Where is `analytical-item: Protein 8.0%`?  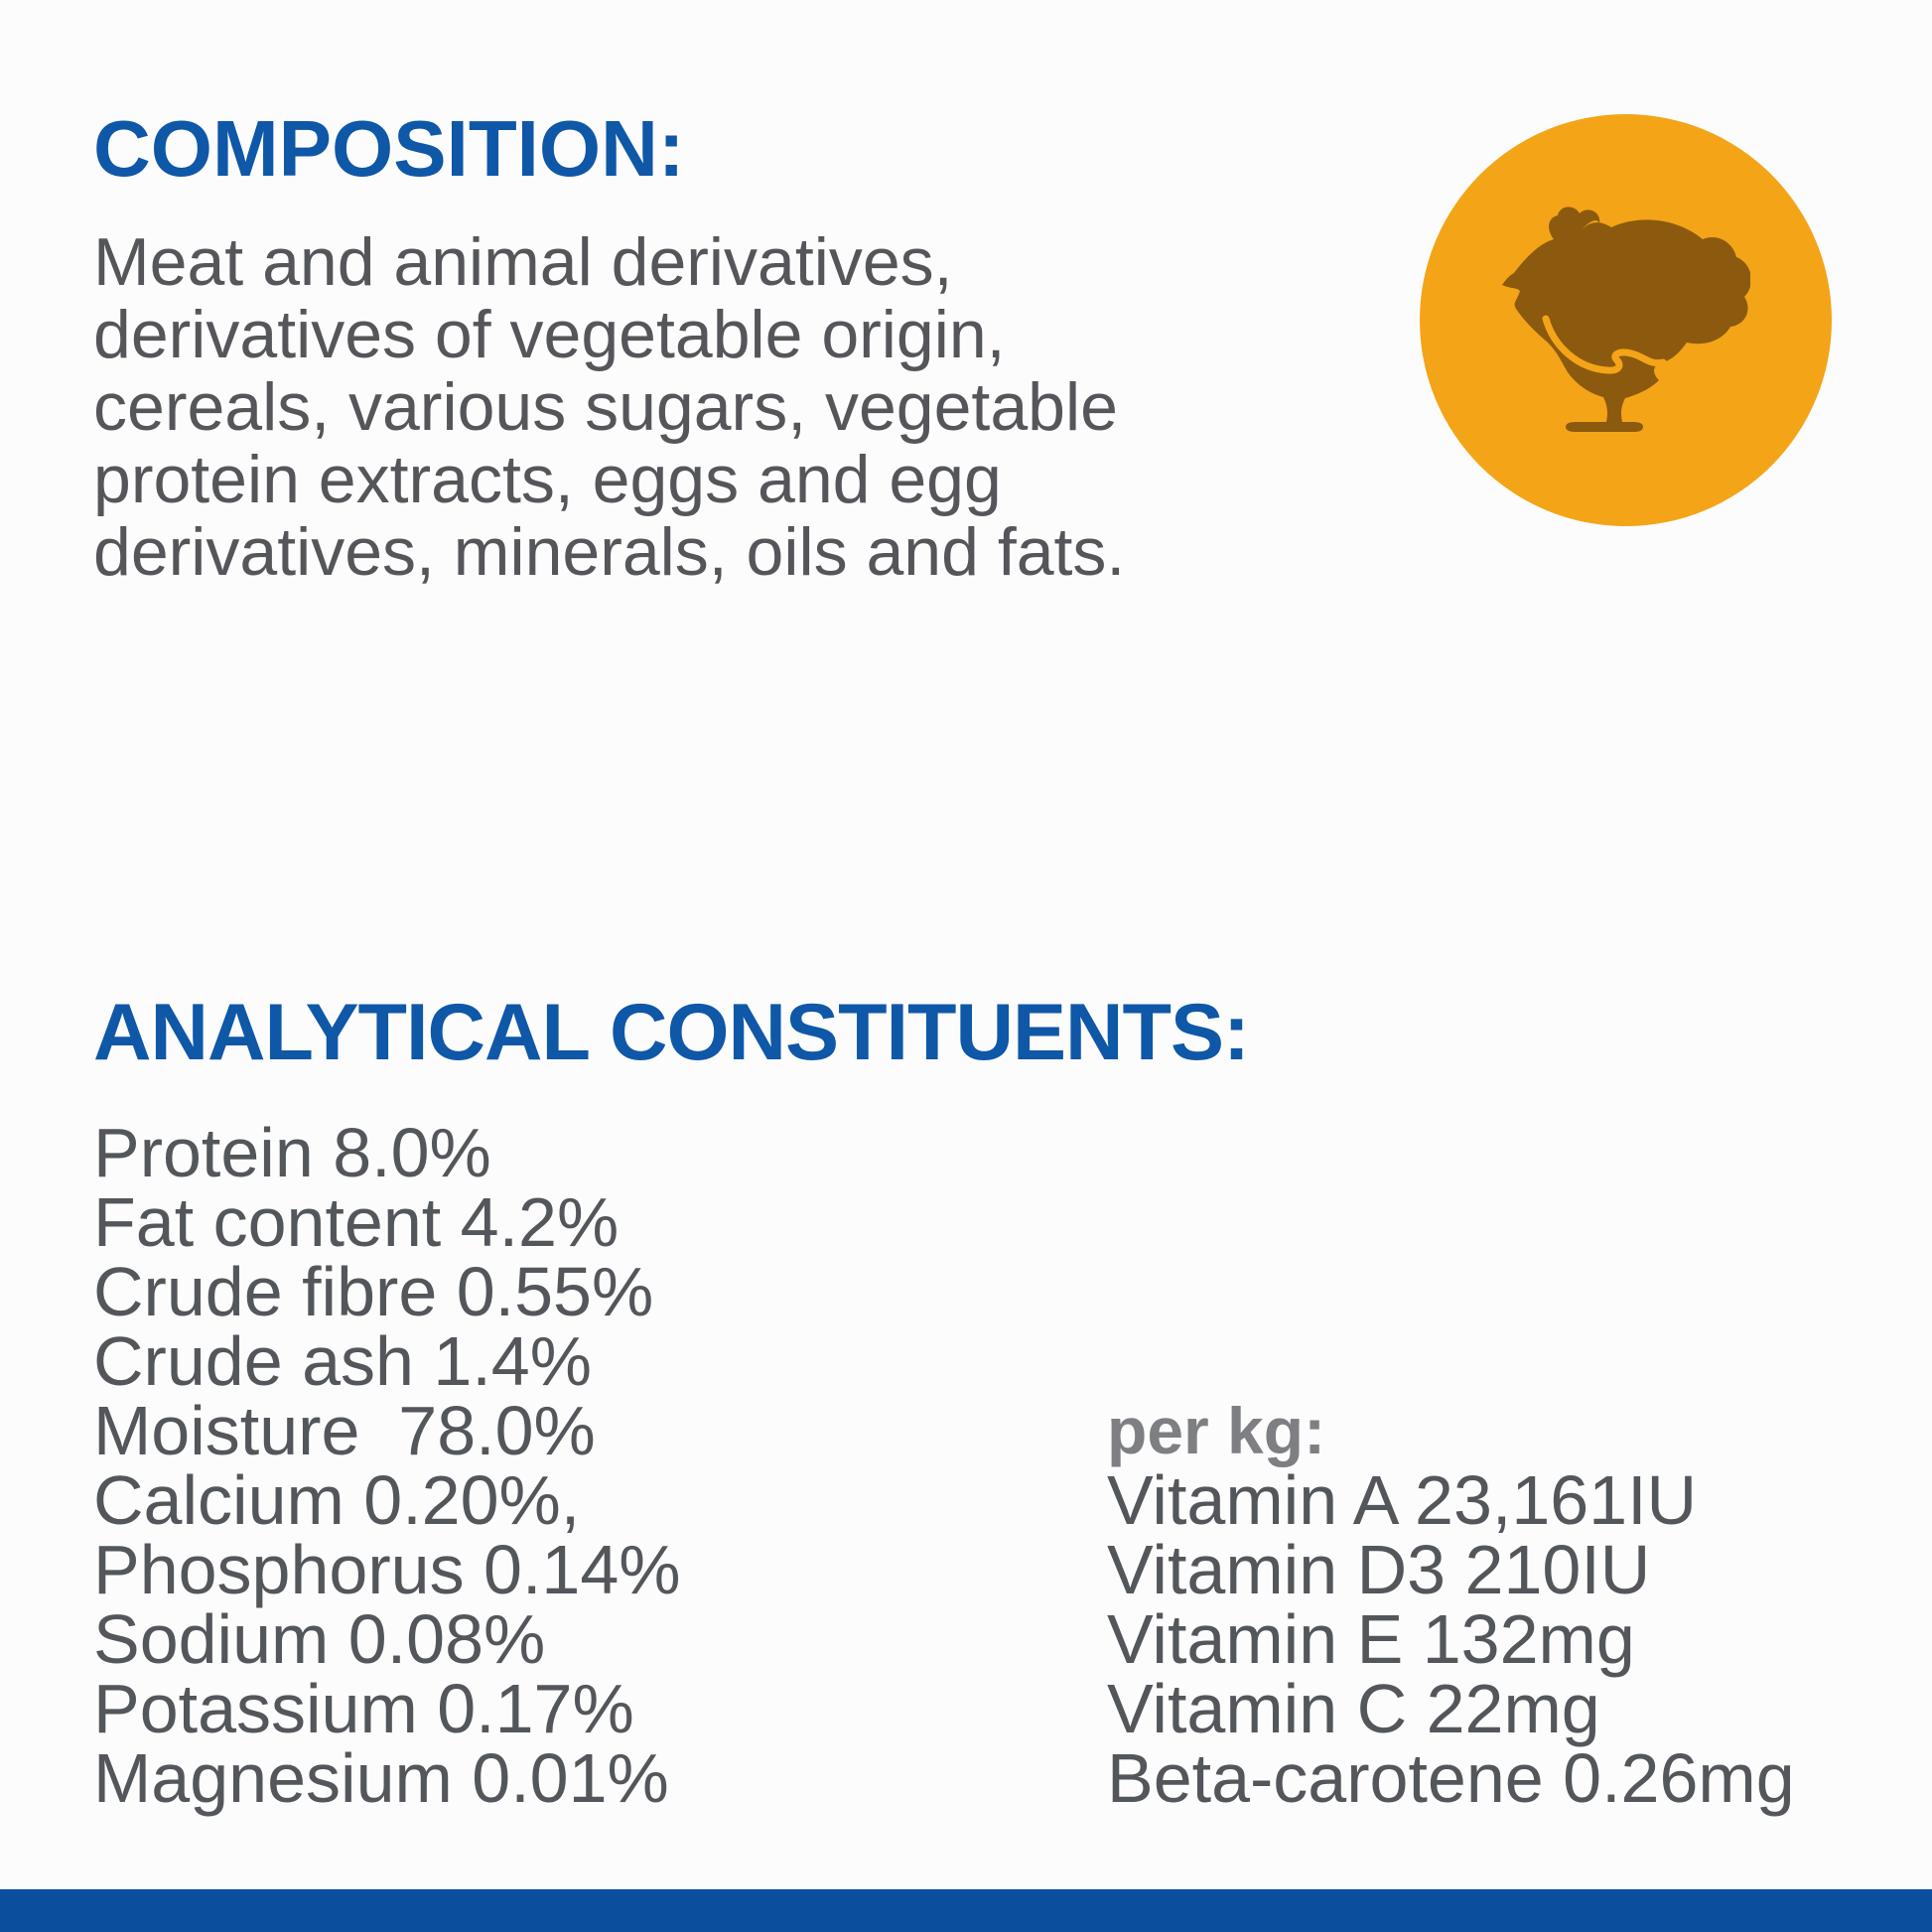
analytical-item: Protein 8.0% is located at coordinates (292, 1152).